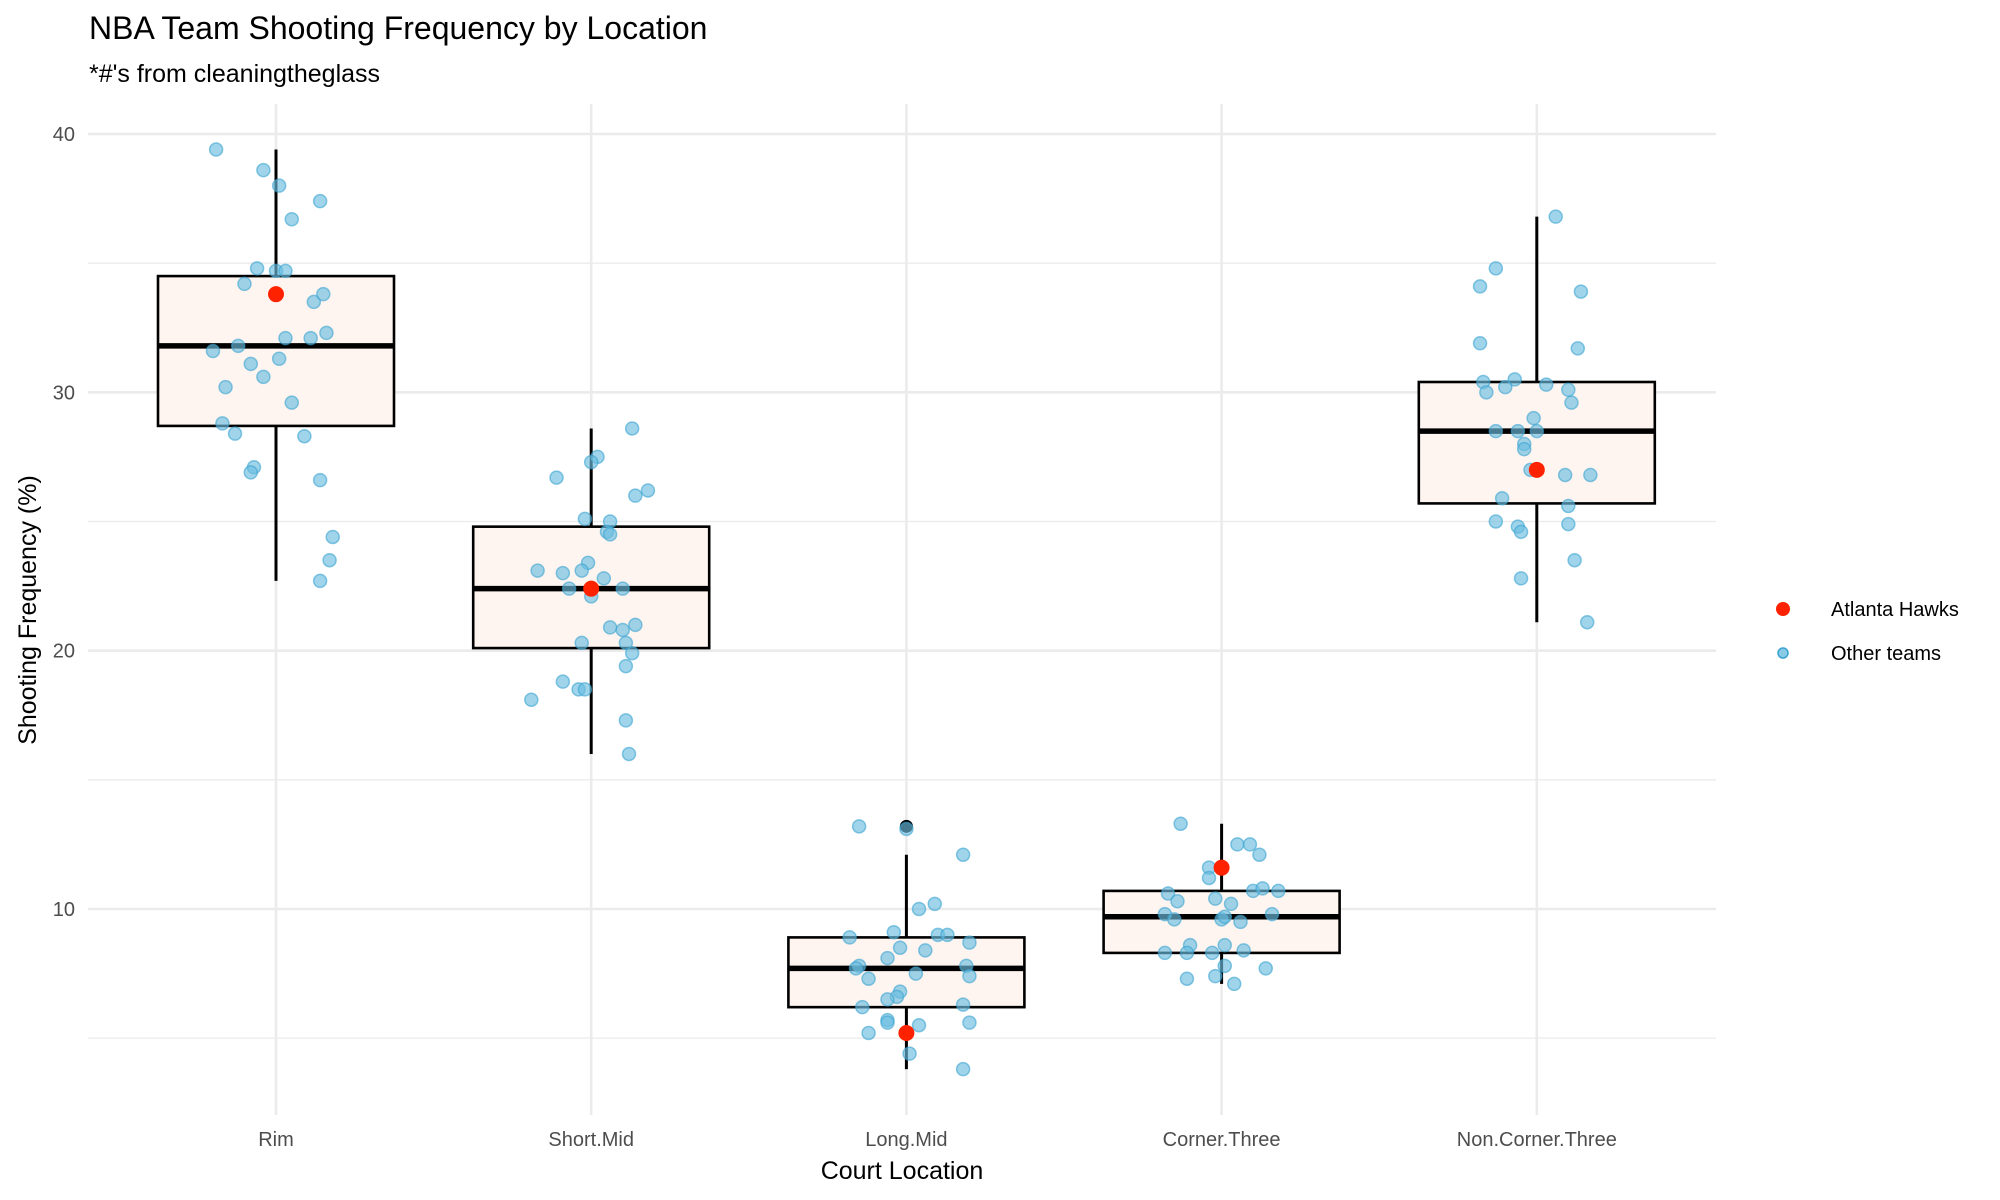 The height and width of the screenshot is (1200, 2000). I want to click on boxplot-non-corner-three, so click(1537, 419).